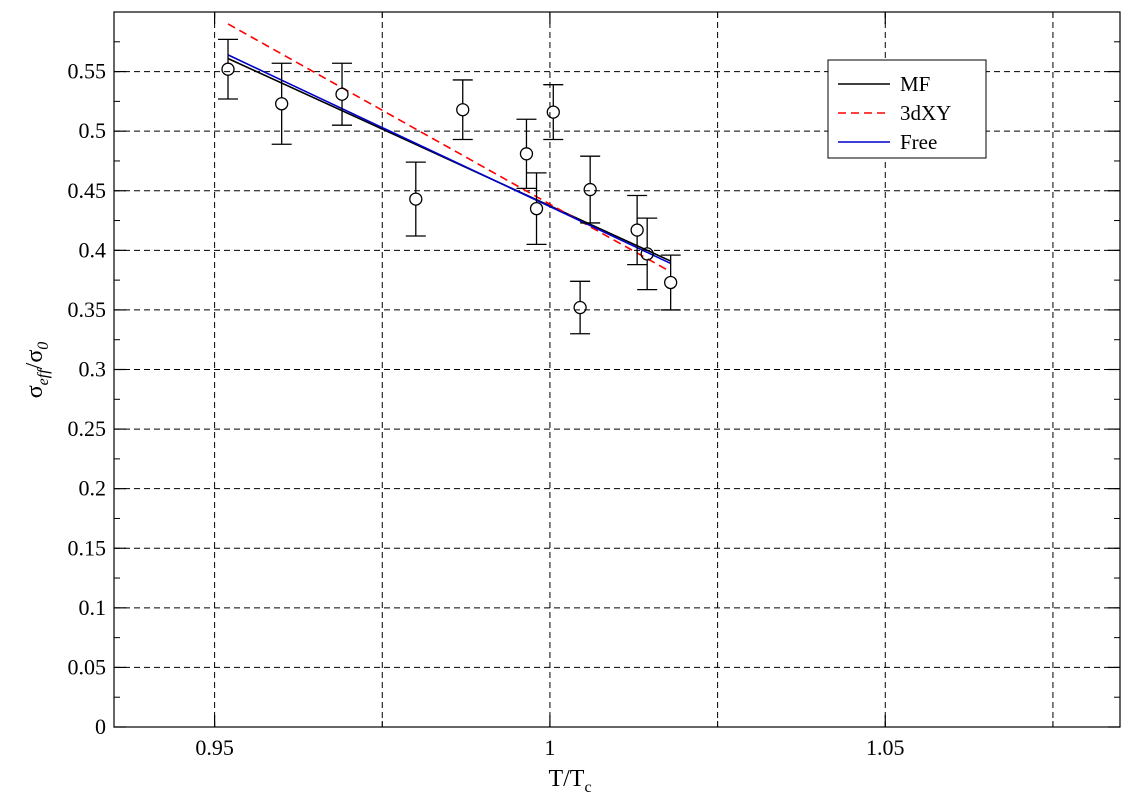 Image resolution: width=1132 pixels, height=795 pixels. I want to click on legend: MF 3dXY Free, so click(907, 109).